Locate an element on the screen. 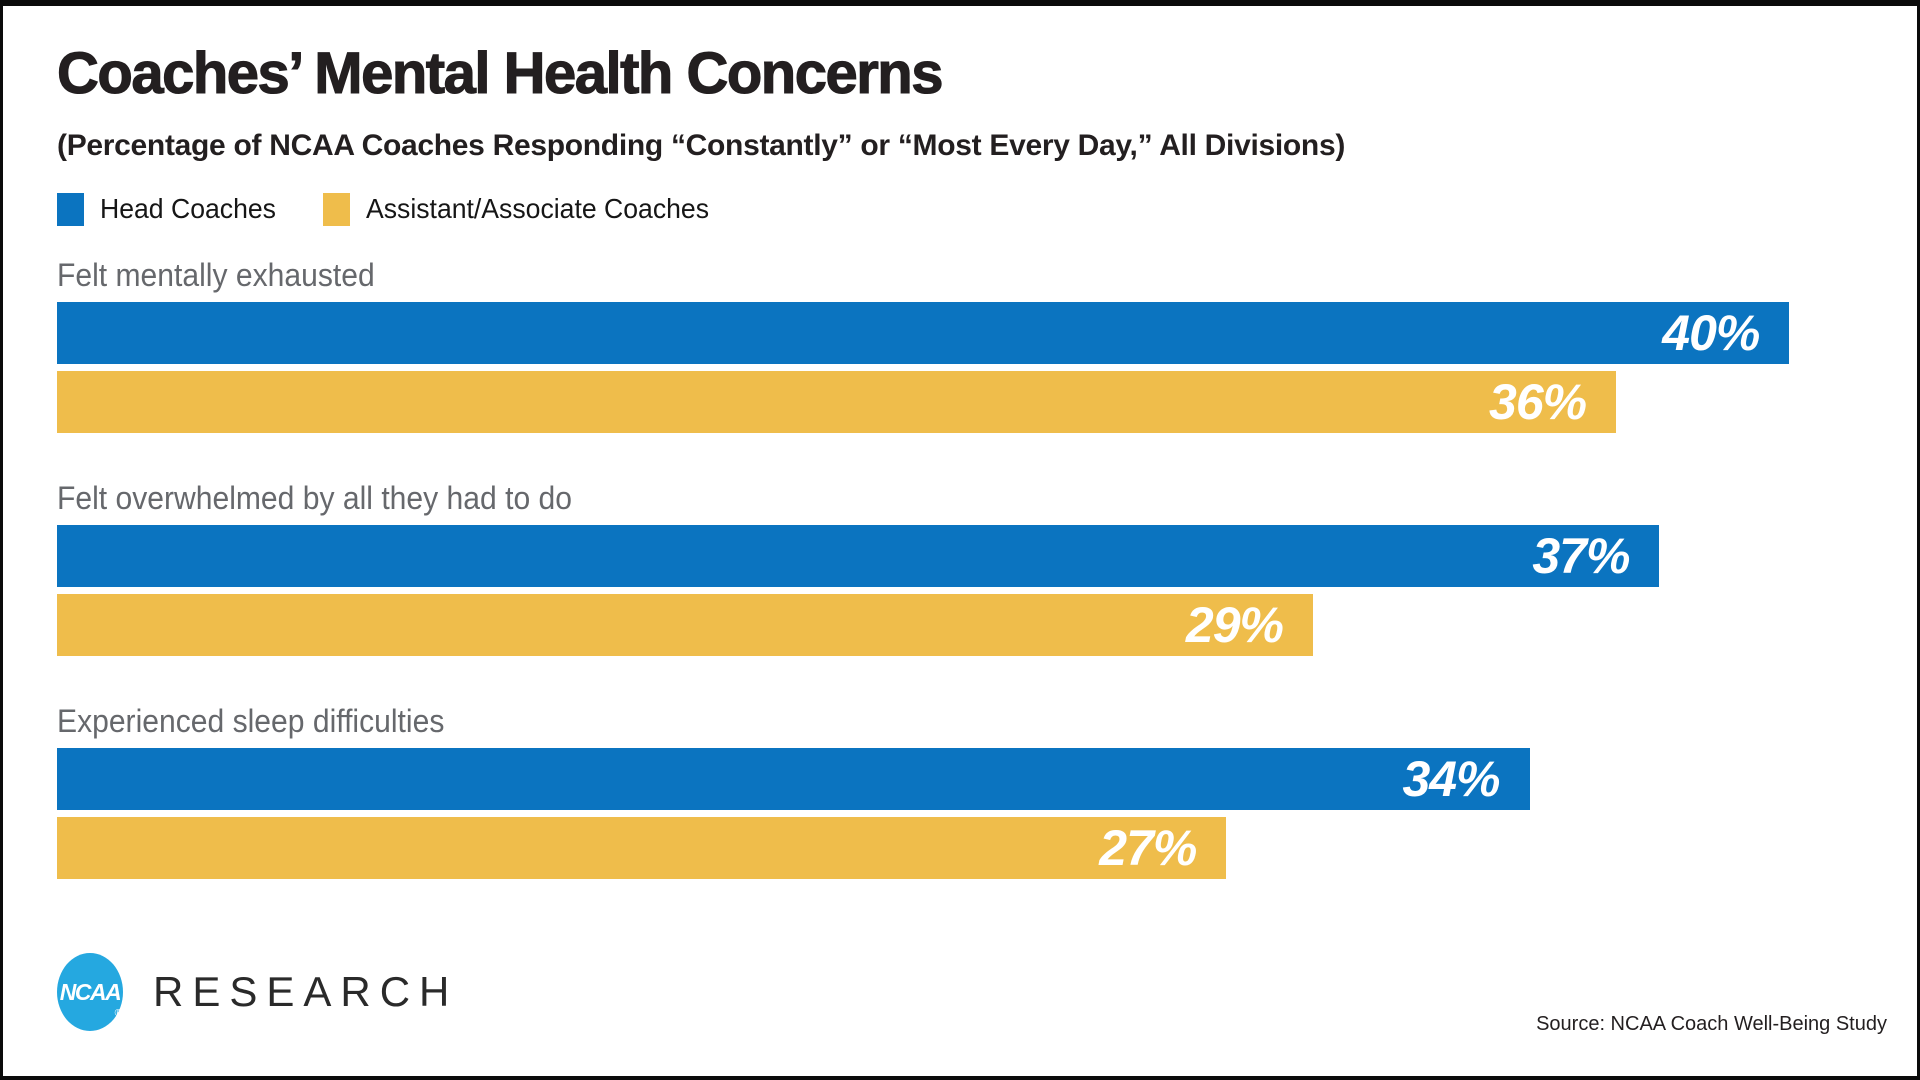 This screenshot has width=1920, height=1080. research-wordmark: RESEARCH is located at coordinates (306, 991).